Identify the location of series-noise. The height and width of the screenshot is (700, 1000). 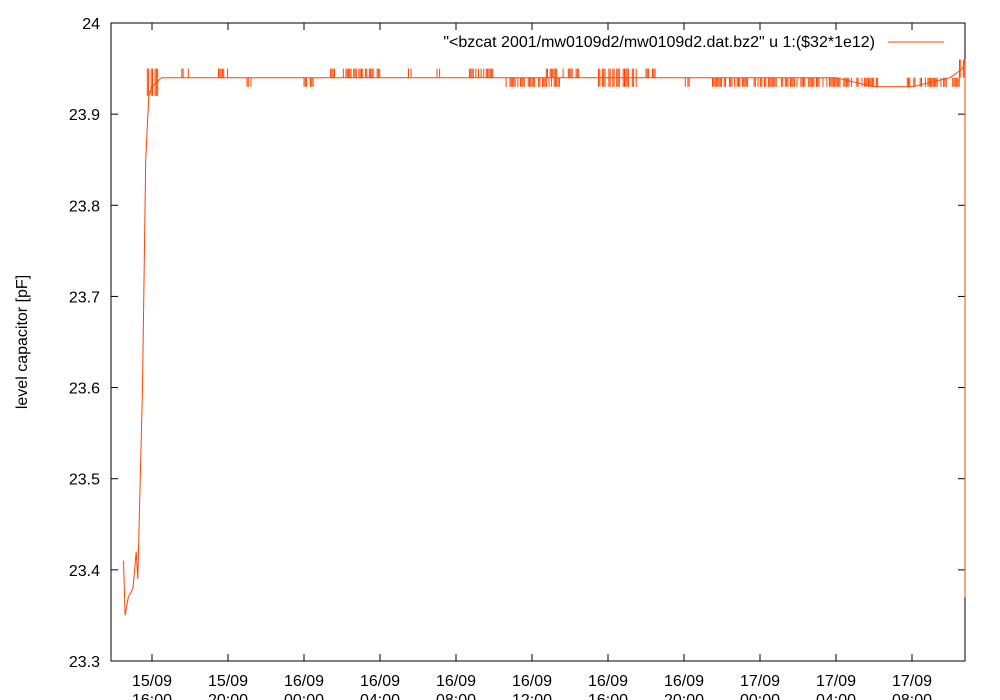
(556, 77).